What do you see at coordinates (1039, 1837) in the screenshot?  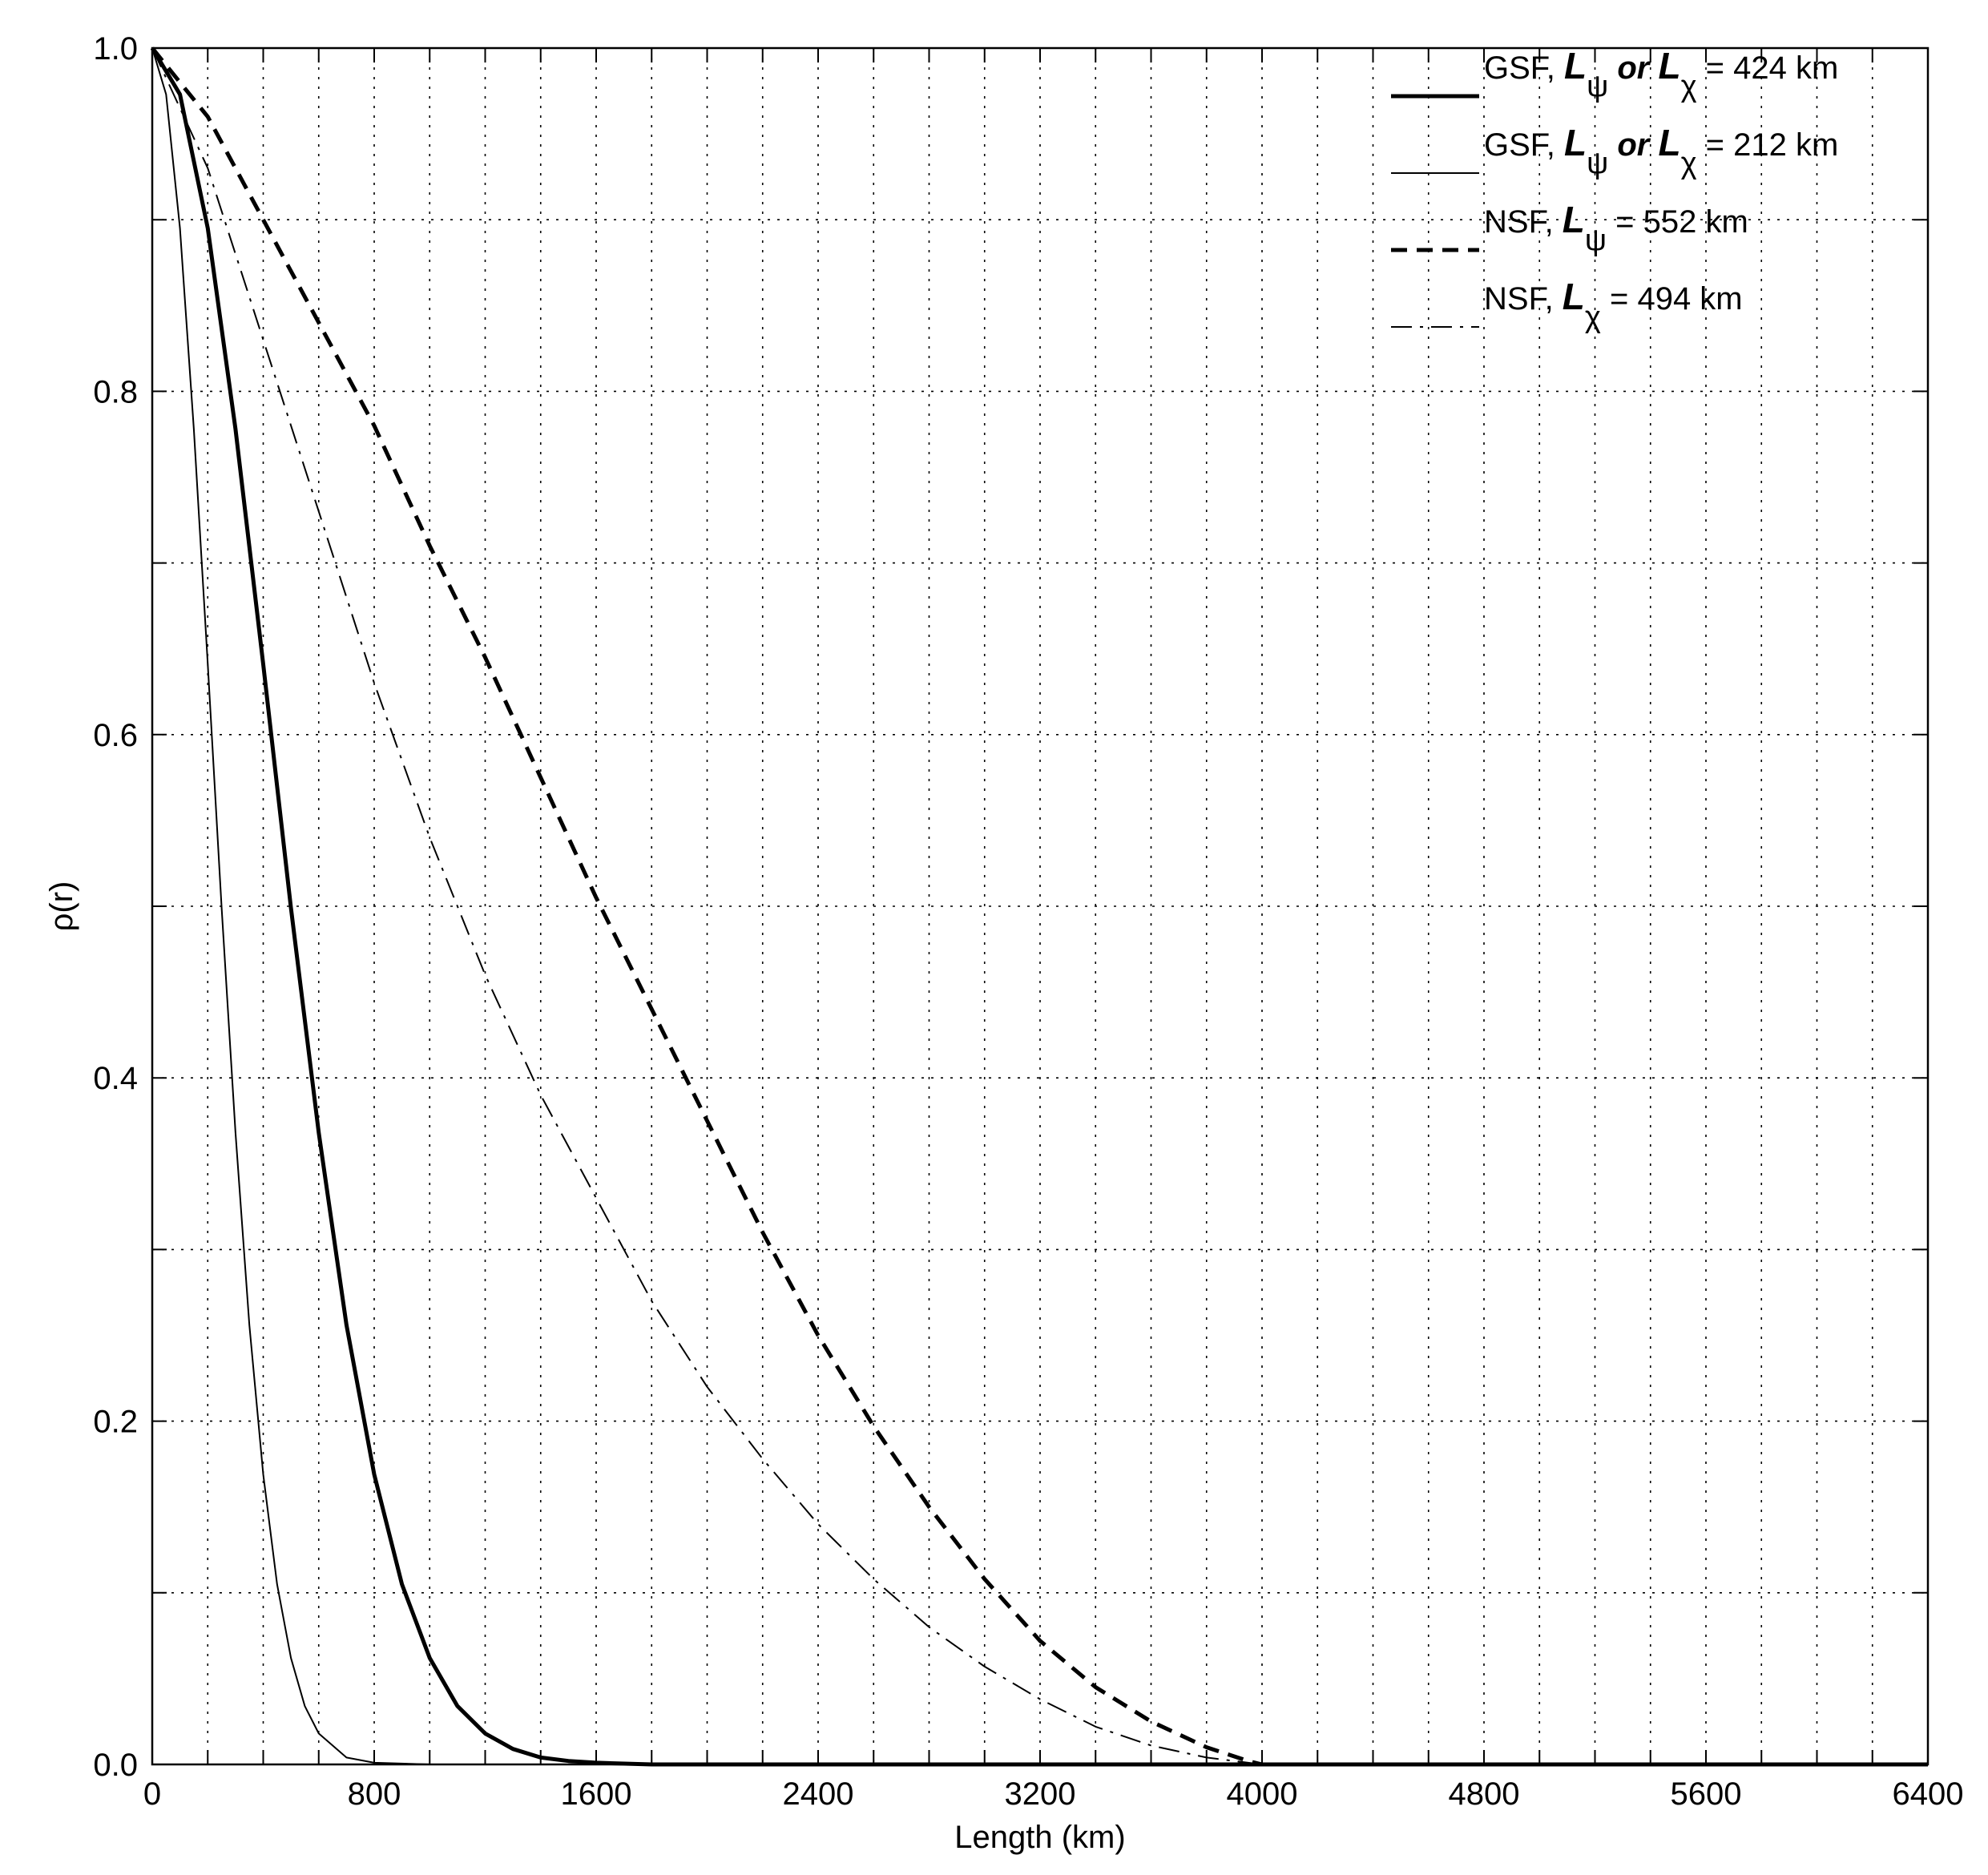 I see `x-axis-label: Length (km)` at bounding box center [1039, 1837].